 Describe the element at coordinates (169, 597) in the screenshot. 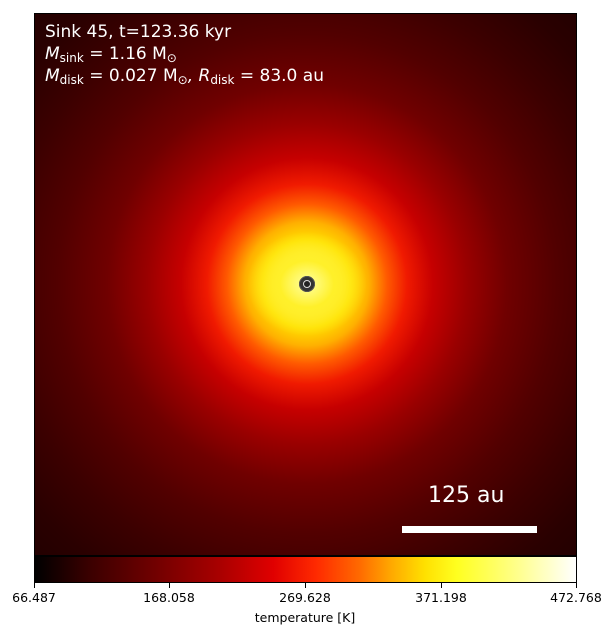

I see `colorbar-tick-label: 168.058` at that location.